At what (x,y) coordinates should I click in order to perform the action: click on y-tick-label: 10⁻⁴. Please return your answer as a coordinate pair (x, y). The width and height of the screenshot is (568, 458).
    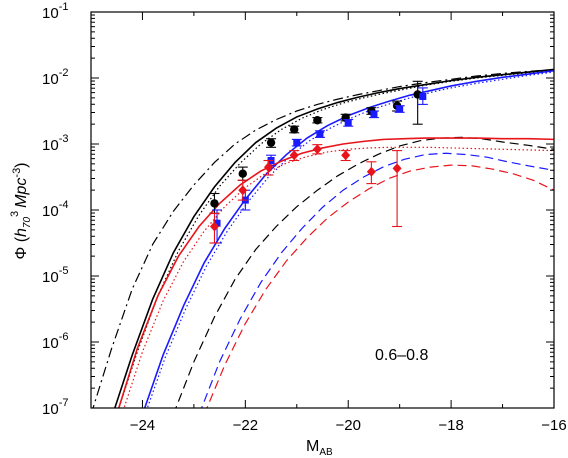
    Looking at the image, I should click on (55, 209).